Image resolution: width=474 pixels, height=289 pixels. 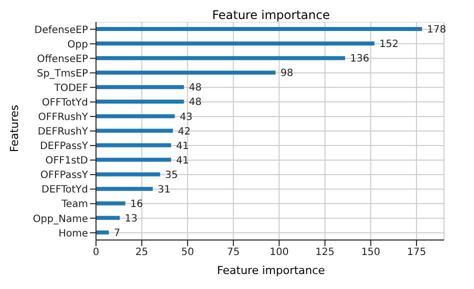 What do you see at coordinates (64, 146) in the screenshot?
I see `y-tick-label: DEFPassY` at bounding box center [64, 146].